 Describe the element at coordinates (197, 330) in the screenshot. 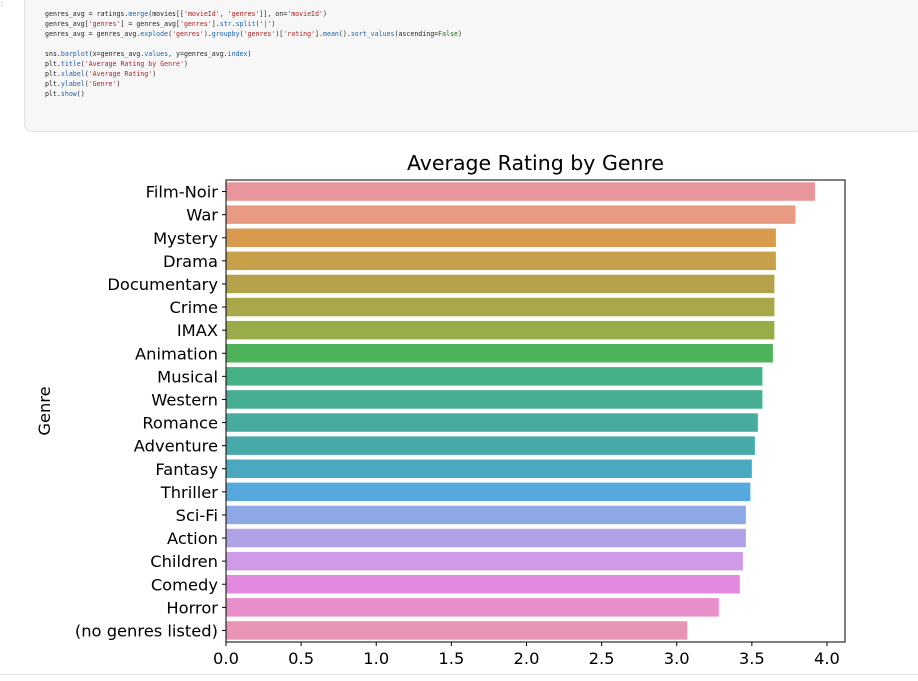

I see `y-tick-label: IMAX` at that location.